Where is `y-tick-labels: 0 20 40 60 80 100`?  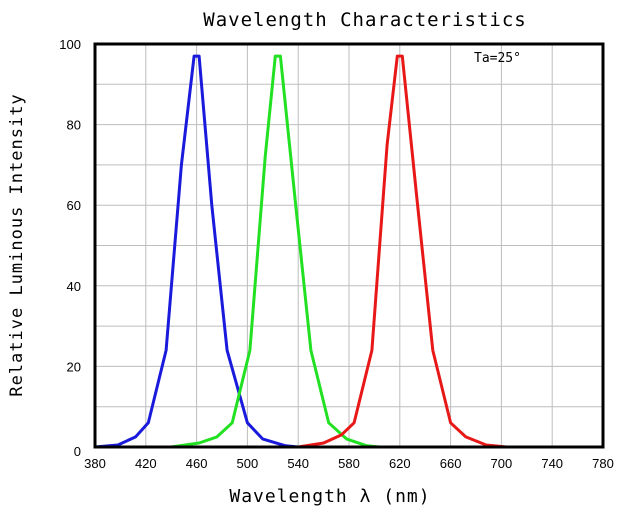 y-tick-labels: 0 20 40 60 80 100 is located at coordinates (70, 248).